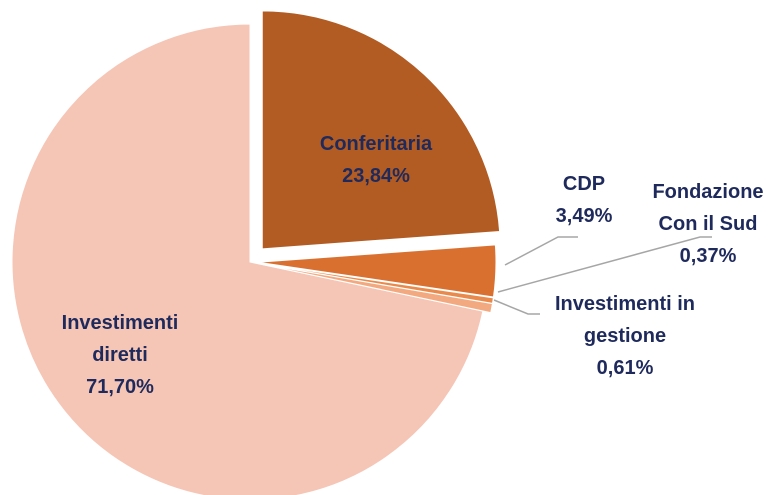 The width and height of the screenshot is (782, 495). Describe the element at coordinates (708, 256) in the screenshot. I see `value-label: 0,37%` at that location.